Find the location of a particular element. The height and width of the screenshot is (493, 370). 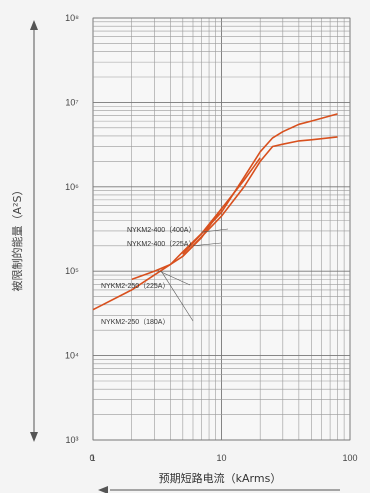

y-tick-label: 10⁵ is located at coordinates (72, 271).